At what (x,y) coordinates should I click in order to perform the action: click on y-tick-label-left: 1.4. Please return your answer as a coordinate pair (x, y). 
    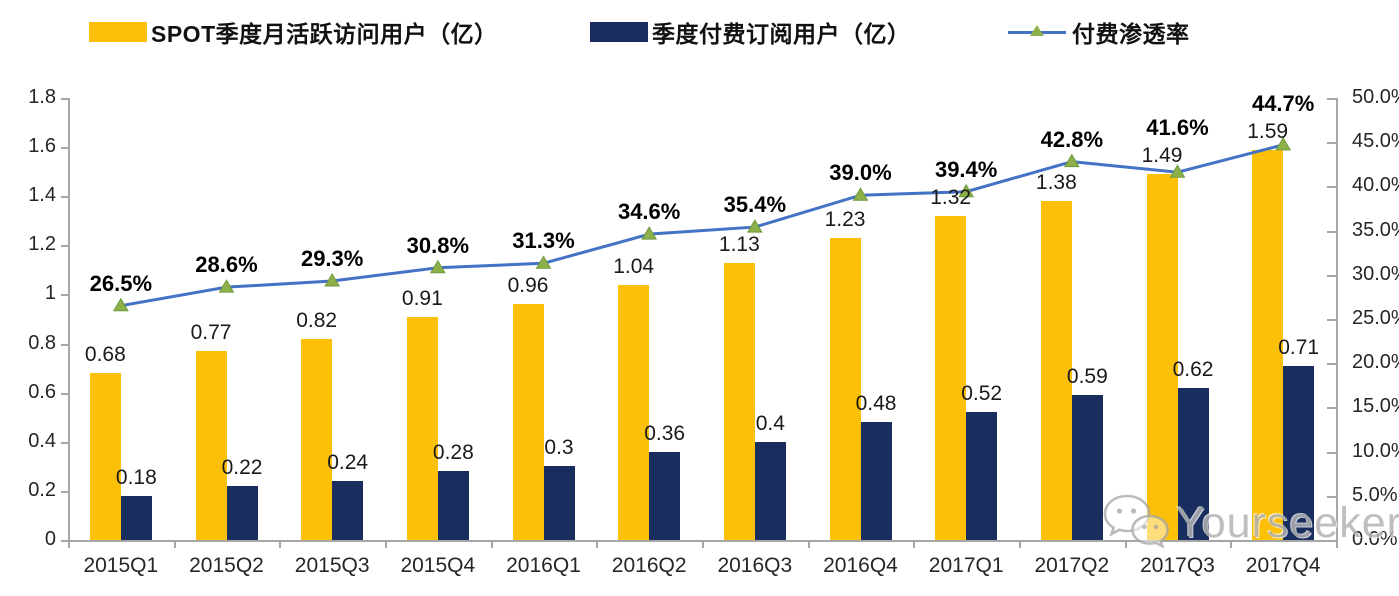
    Looking at the image, I should click on (42, 195).